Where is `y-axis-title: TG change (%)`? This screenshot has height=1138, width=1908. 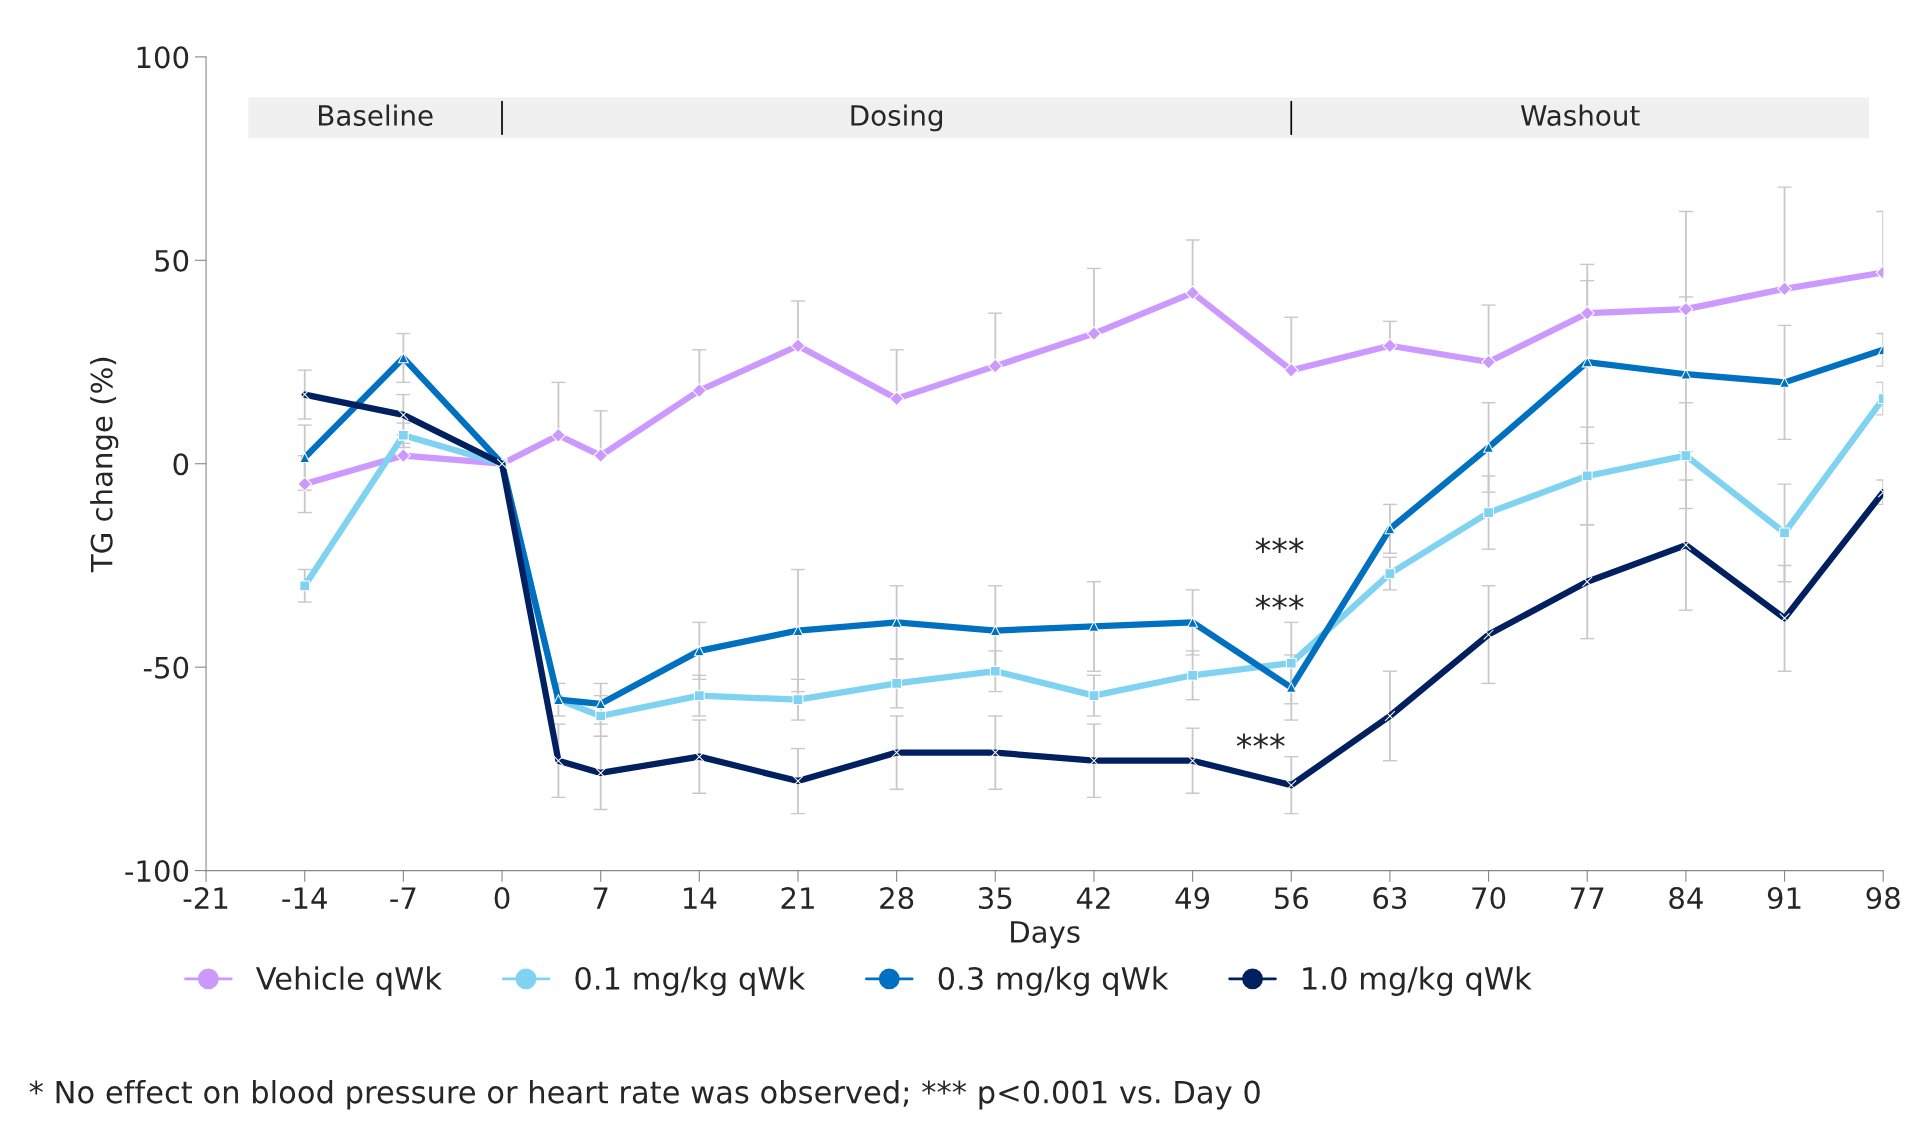
y-axis-title: TG change (%) is located at coordinates (104, 465).